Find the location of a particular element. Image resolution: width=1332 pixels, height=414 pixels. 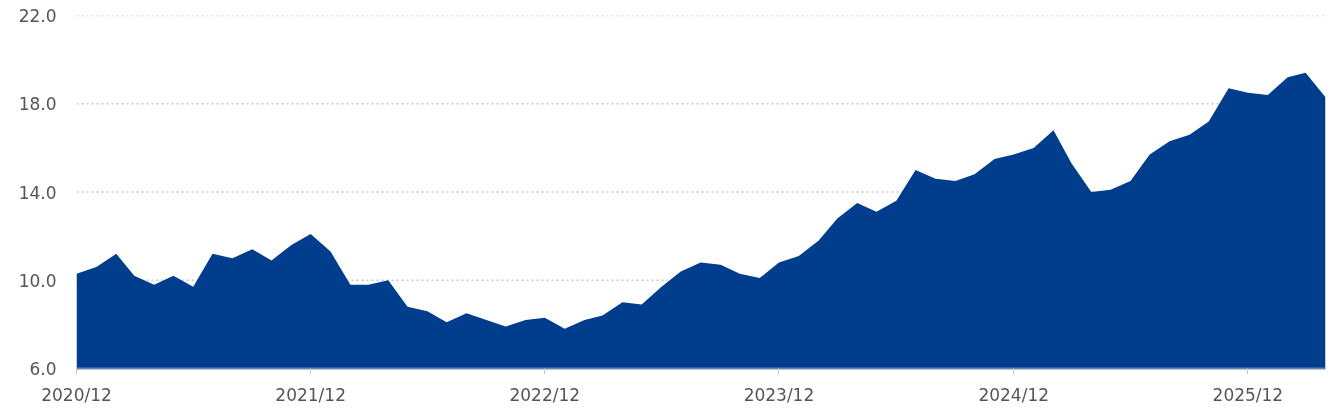

x-tick-label: 2025/12 is located at coordinates (1248, 394).